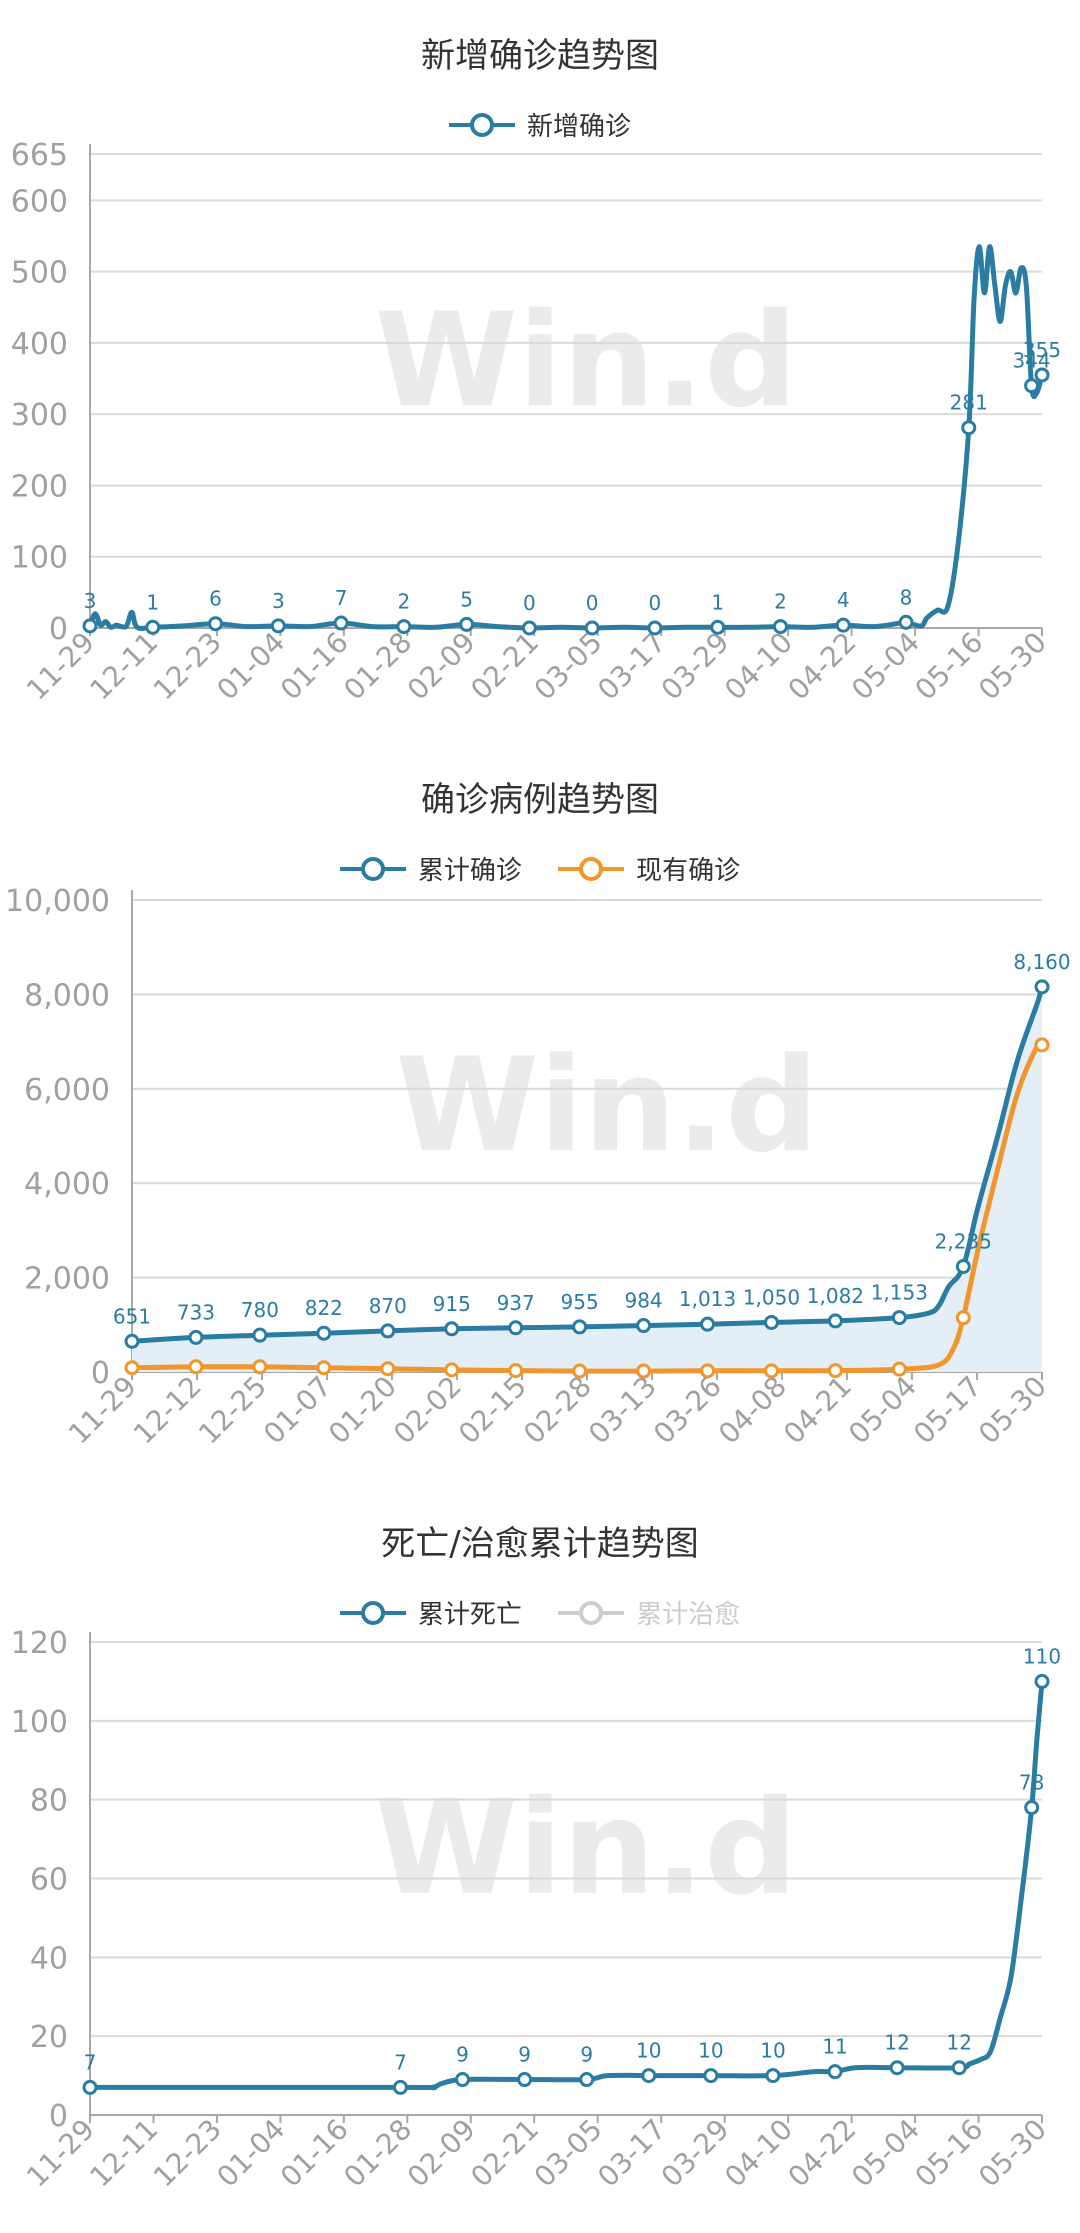 The image size is (1080, 2233). Describe the element at coordinates (539, 124) in the screenshot. I see `legend-item-new-confirmed: 新增确诊` at that location.